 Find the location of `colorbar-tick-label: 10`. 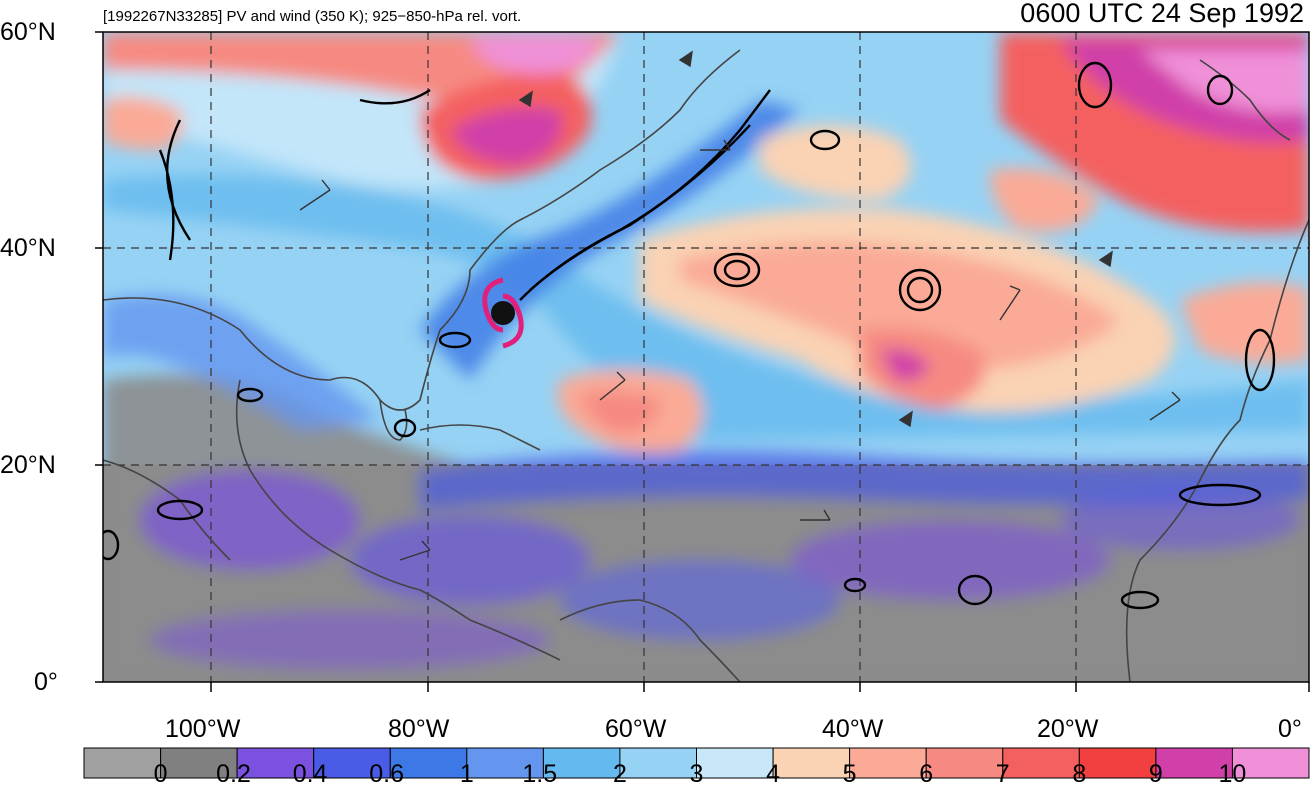

colorbar-tick-label: 10 is located at coordinates (1232, 774).